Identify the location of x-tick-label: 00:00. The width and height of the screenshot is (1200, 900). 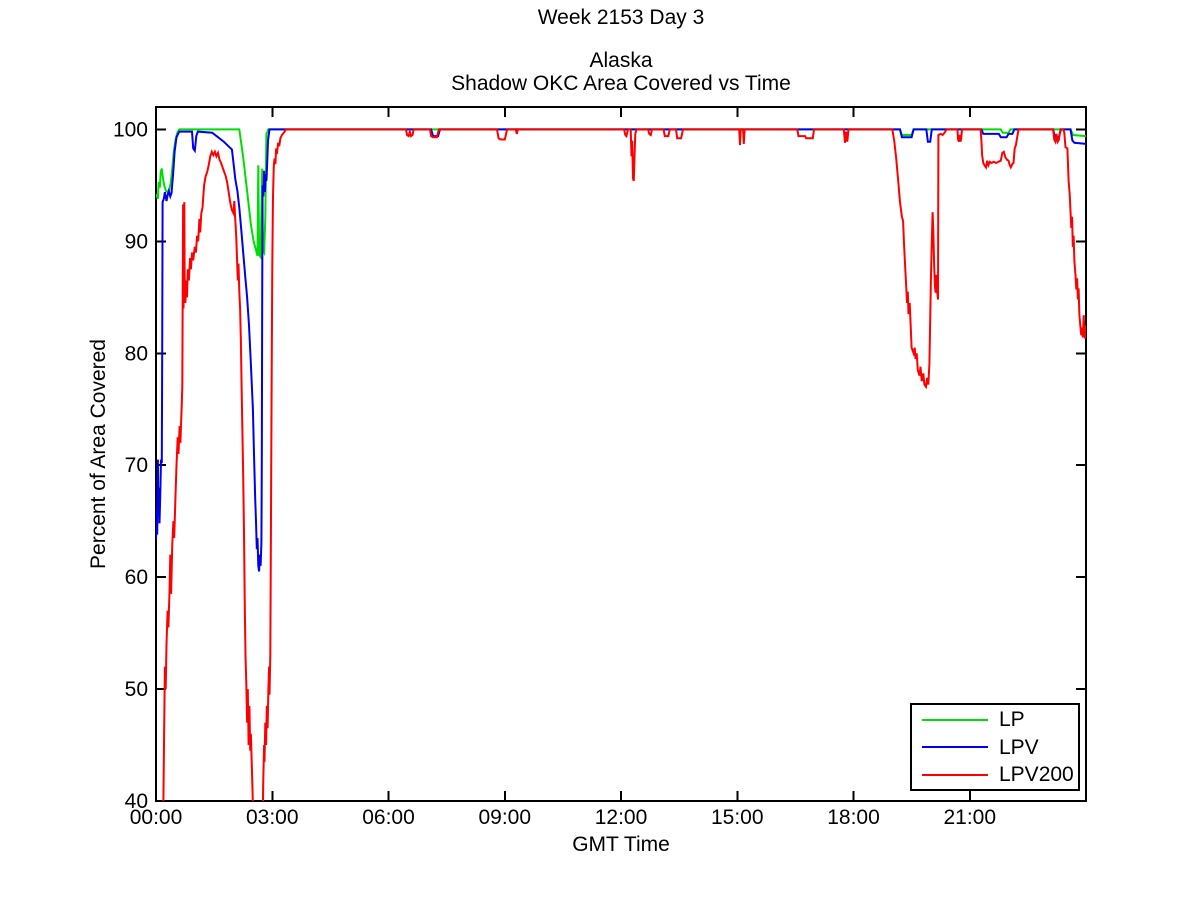
(156, 817).